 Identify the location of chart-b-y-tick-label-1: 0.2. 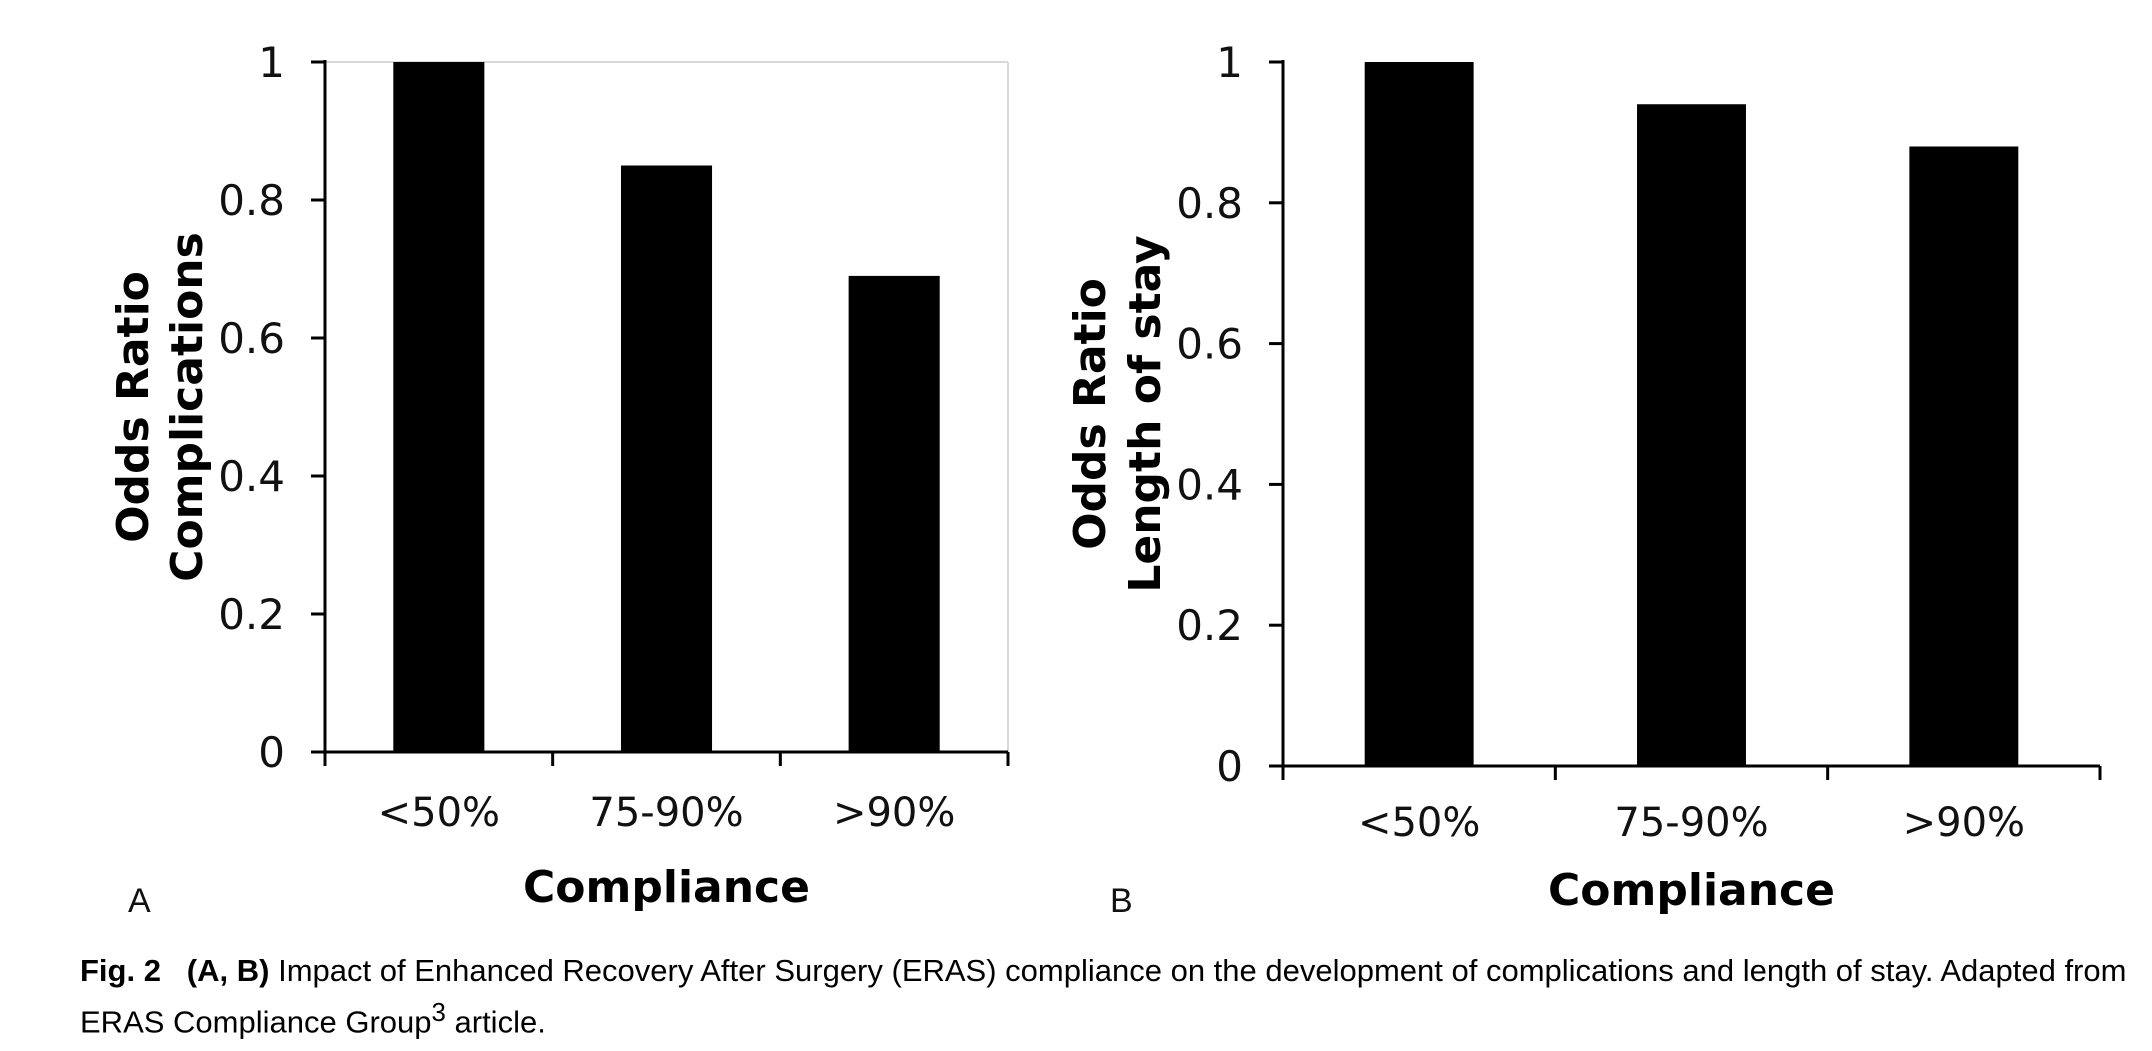
(1209, 625).